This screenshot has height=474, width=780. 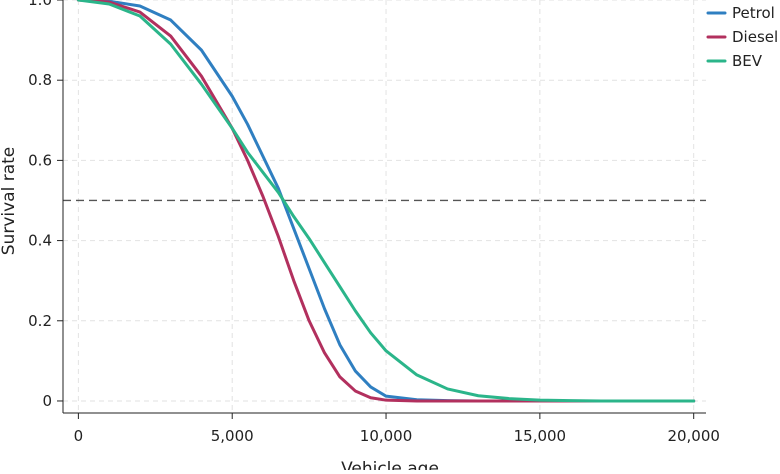 What do you see at coordinates (390, 464) in the screenshot?
I see `x-axis-label: Vehicle age` at bounding box center [390, 464].